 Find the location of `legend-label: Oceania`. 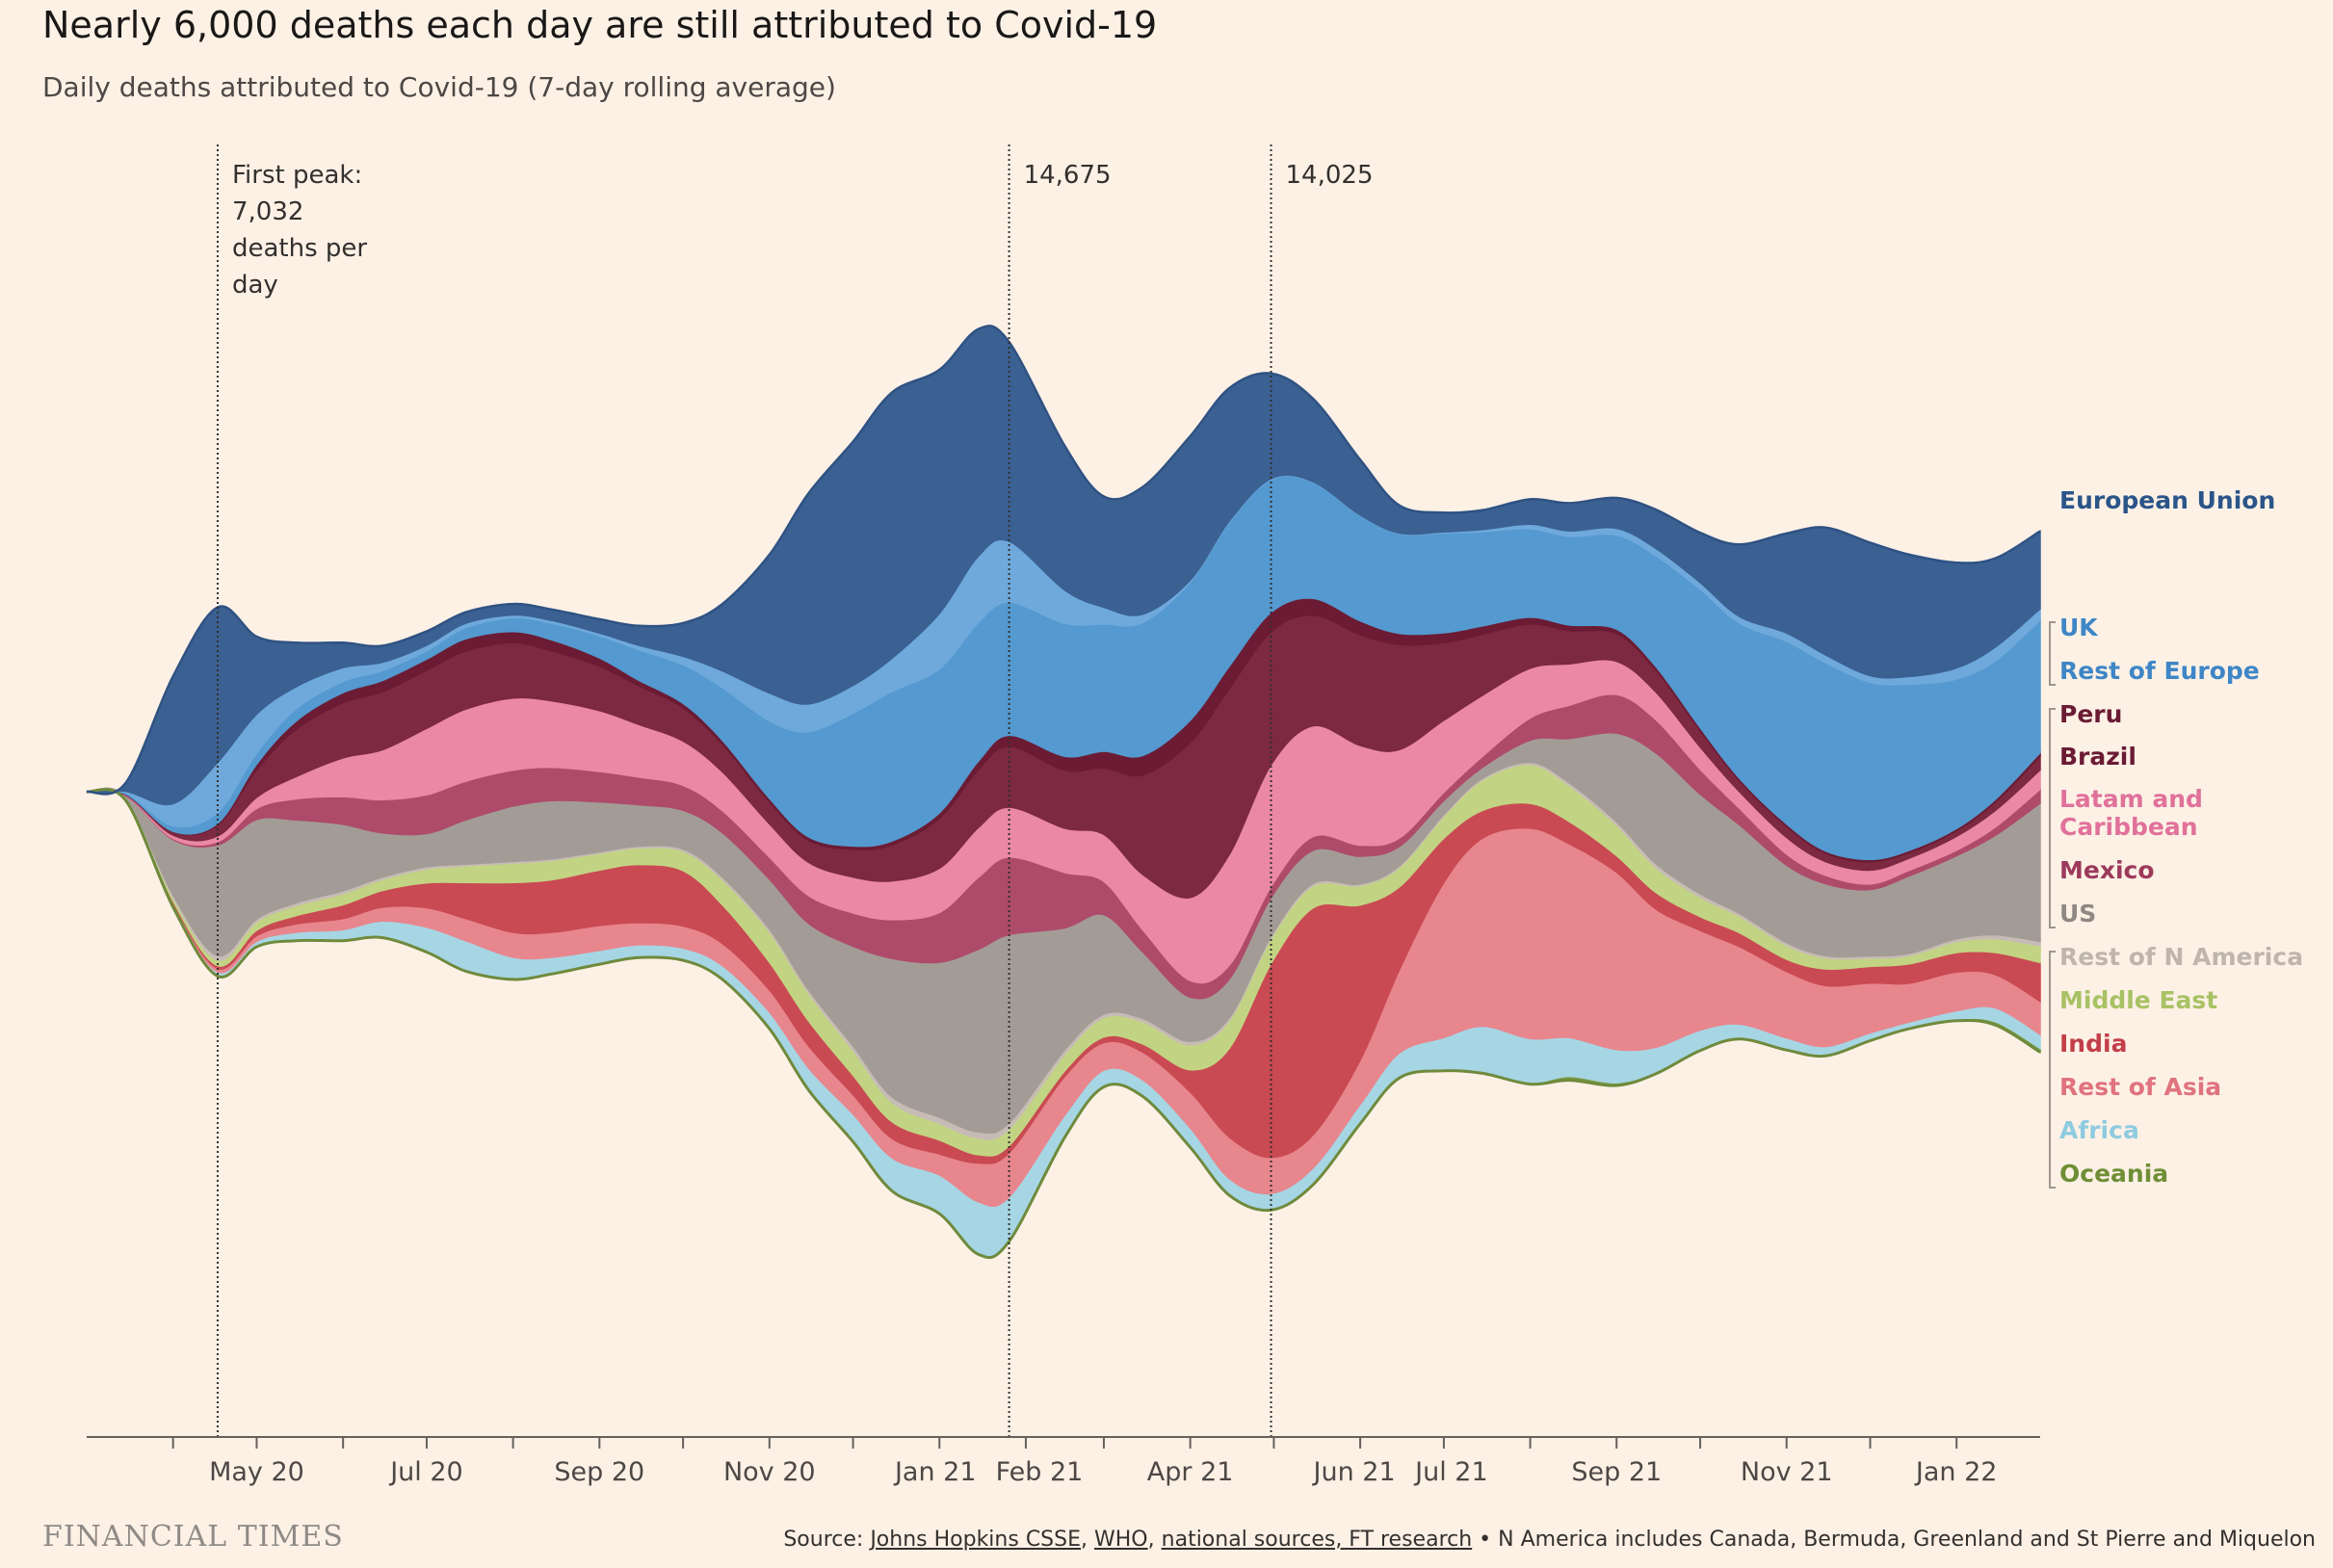

legend-label: Oceania is located at coordinates (2113, 1174).